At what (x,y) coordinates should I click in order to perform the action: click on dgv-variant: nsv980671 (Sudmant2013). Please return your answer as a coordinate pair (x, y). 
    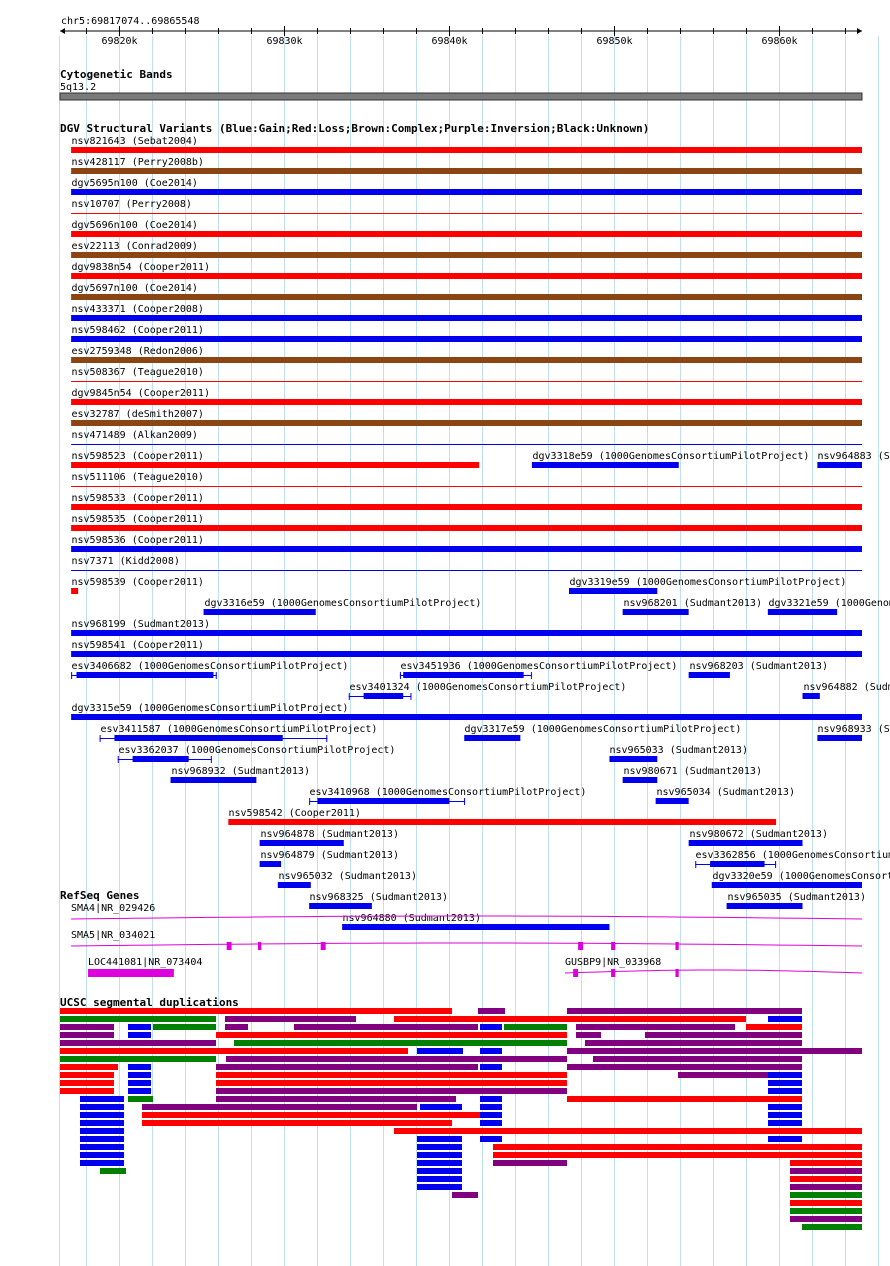
    Looking at the image, I should click on (692, 774).